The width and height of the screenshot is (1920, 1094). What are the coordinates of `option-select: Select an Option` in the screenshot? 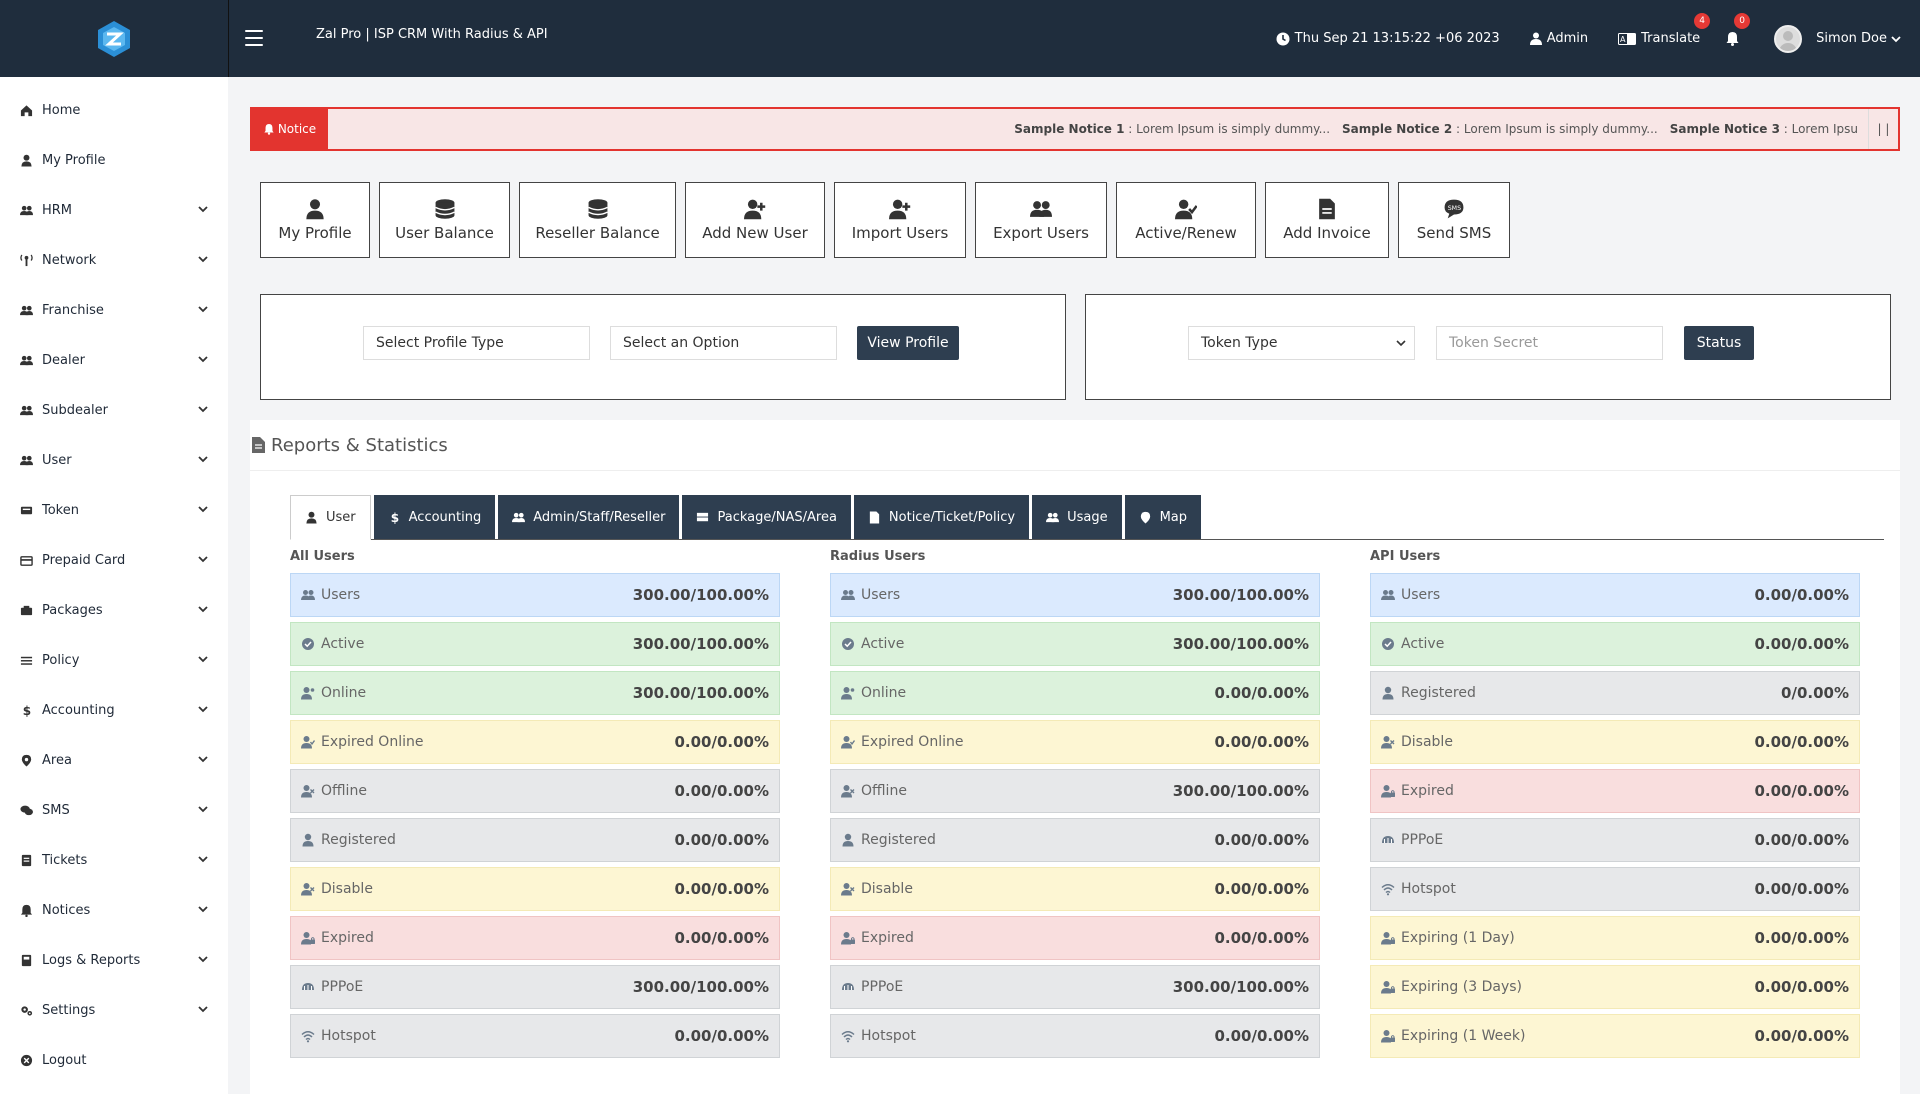 It's located at (723, 343).